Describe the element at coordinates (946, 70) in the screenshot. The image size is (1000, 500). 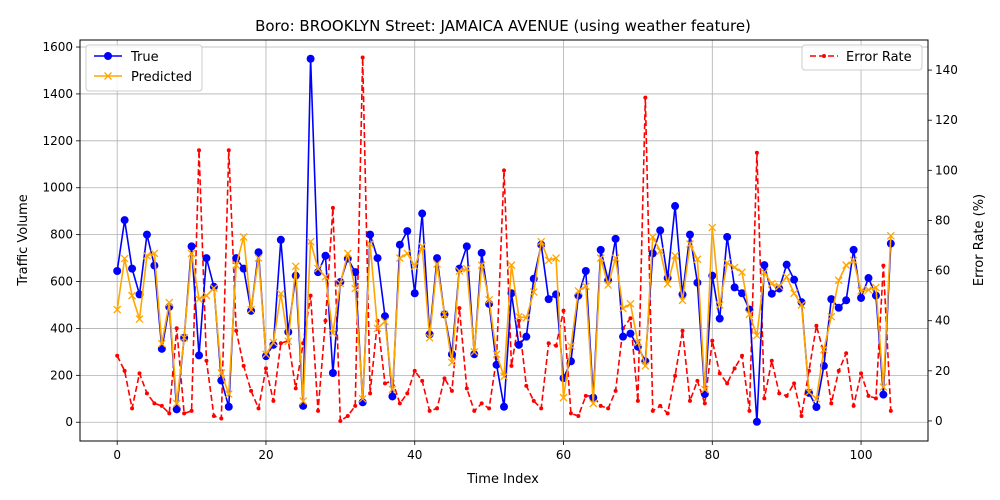
I see `y2-tick-label: 140` at that location.